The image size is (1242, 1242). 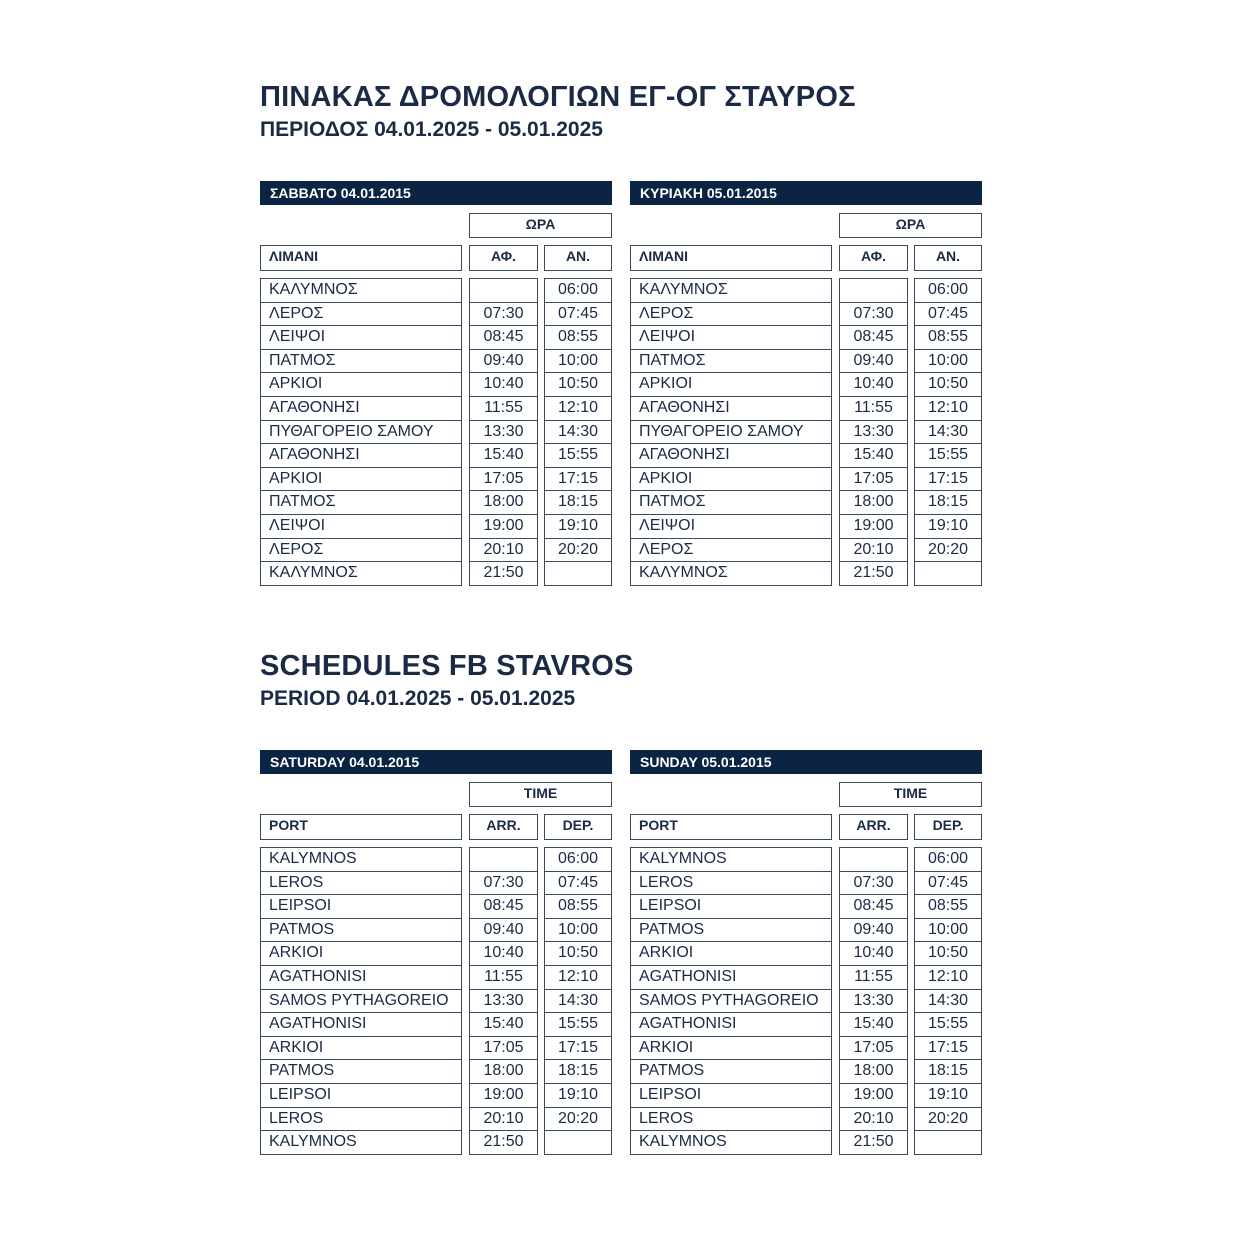 What do you see at coordinates (436, 762) in the screenshot?
I see `day-header: SATURDAY 04.01.2015` at bounding box center [436, 762].